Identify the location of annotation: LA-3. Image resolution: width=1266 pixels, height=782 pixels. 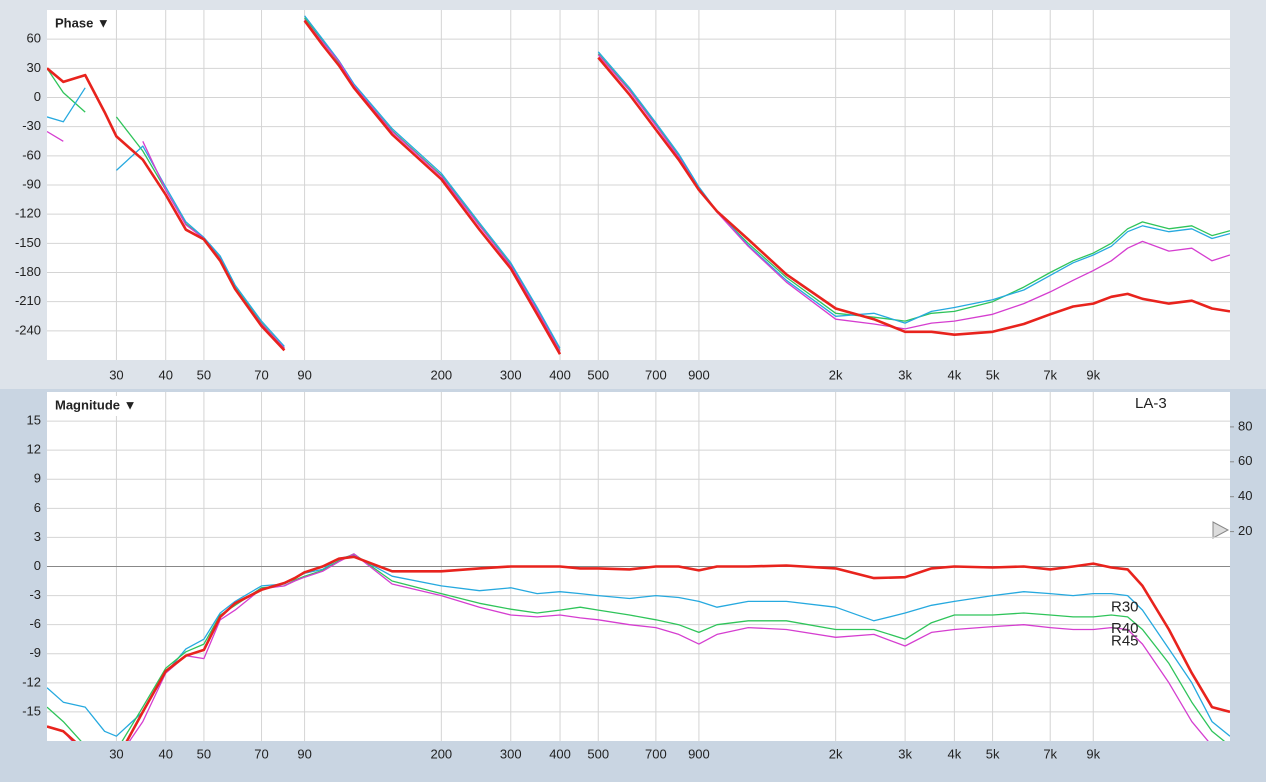
(1151, 403).